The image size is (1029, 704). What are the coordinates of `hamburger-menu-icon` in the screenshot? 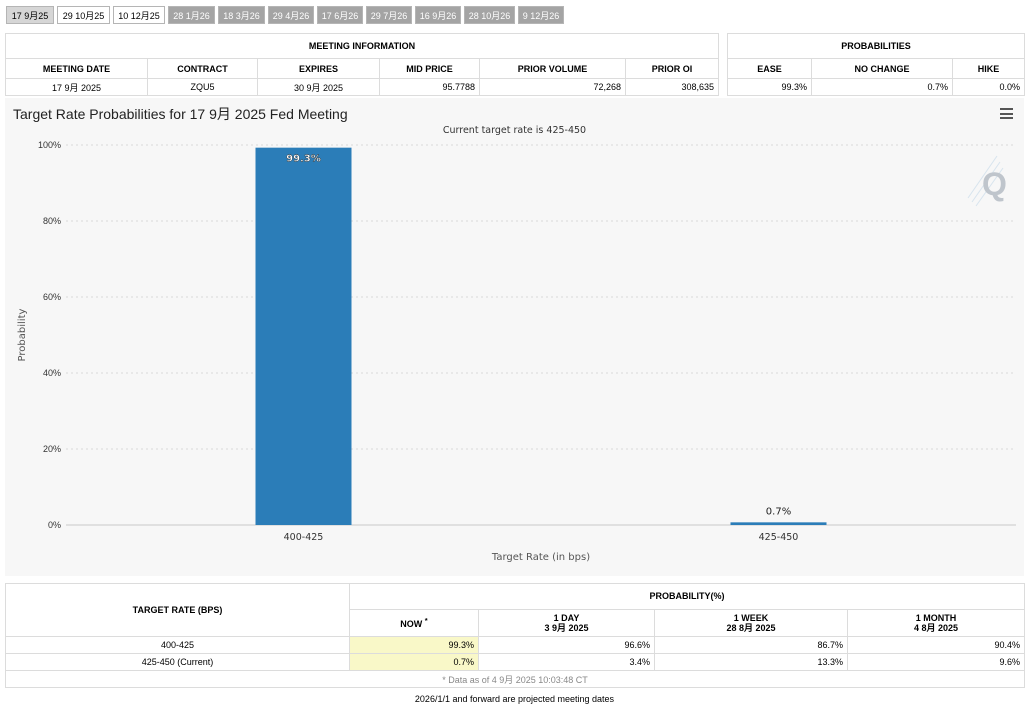 It's located at (1006, 113).